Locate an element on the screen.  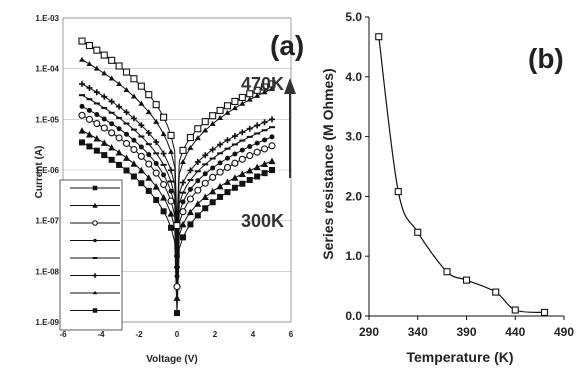
iv-plot-x-tick-label: 0 is located at coordinates (177, 334).